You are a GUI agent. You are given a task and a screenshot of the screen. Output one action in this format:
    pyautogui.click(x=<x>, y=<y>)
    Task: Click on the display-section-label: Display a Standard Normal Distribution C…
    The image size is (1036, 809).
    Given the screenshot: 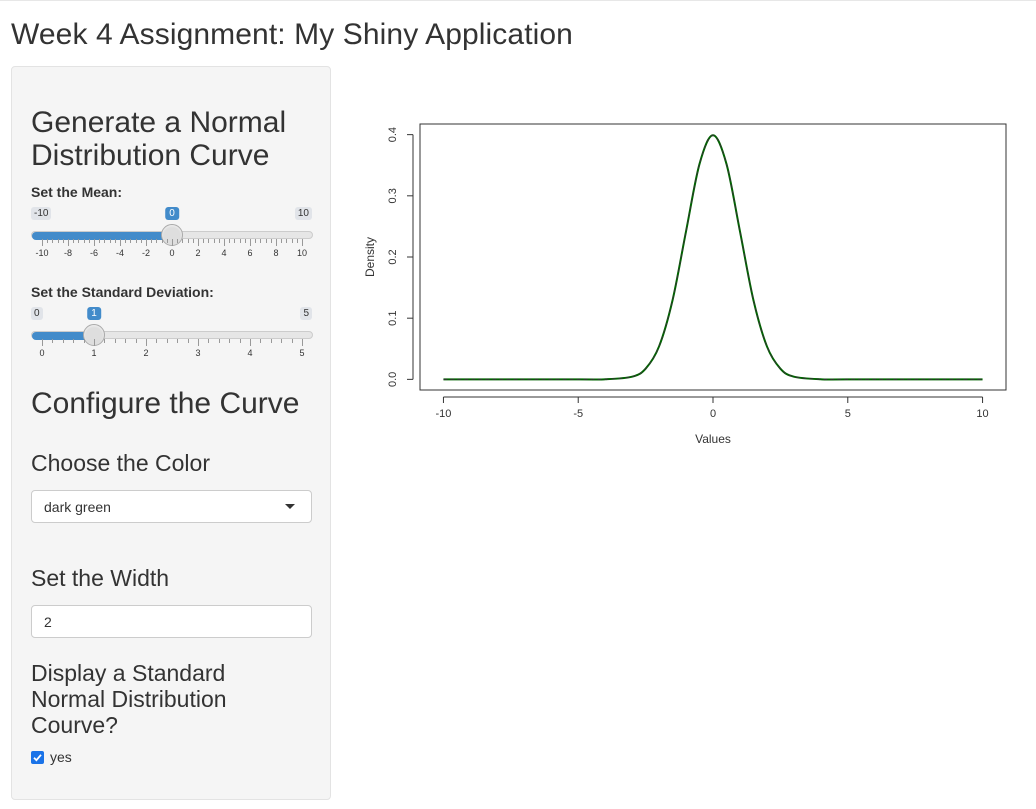 What is the action you would take?
    pyautogui.click(x=129, y=699)
    